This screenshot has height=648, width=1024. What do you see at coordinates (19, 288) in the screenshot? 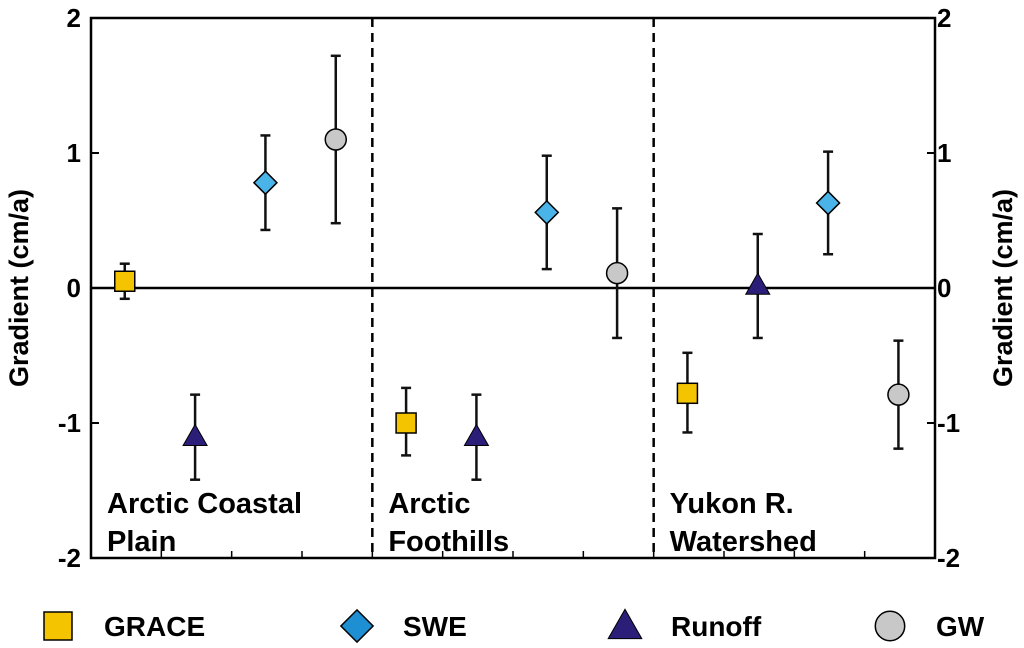
I see `y-axis-left-title: Gradient (cm/a)` at bounding box center [19, 288].